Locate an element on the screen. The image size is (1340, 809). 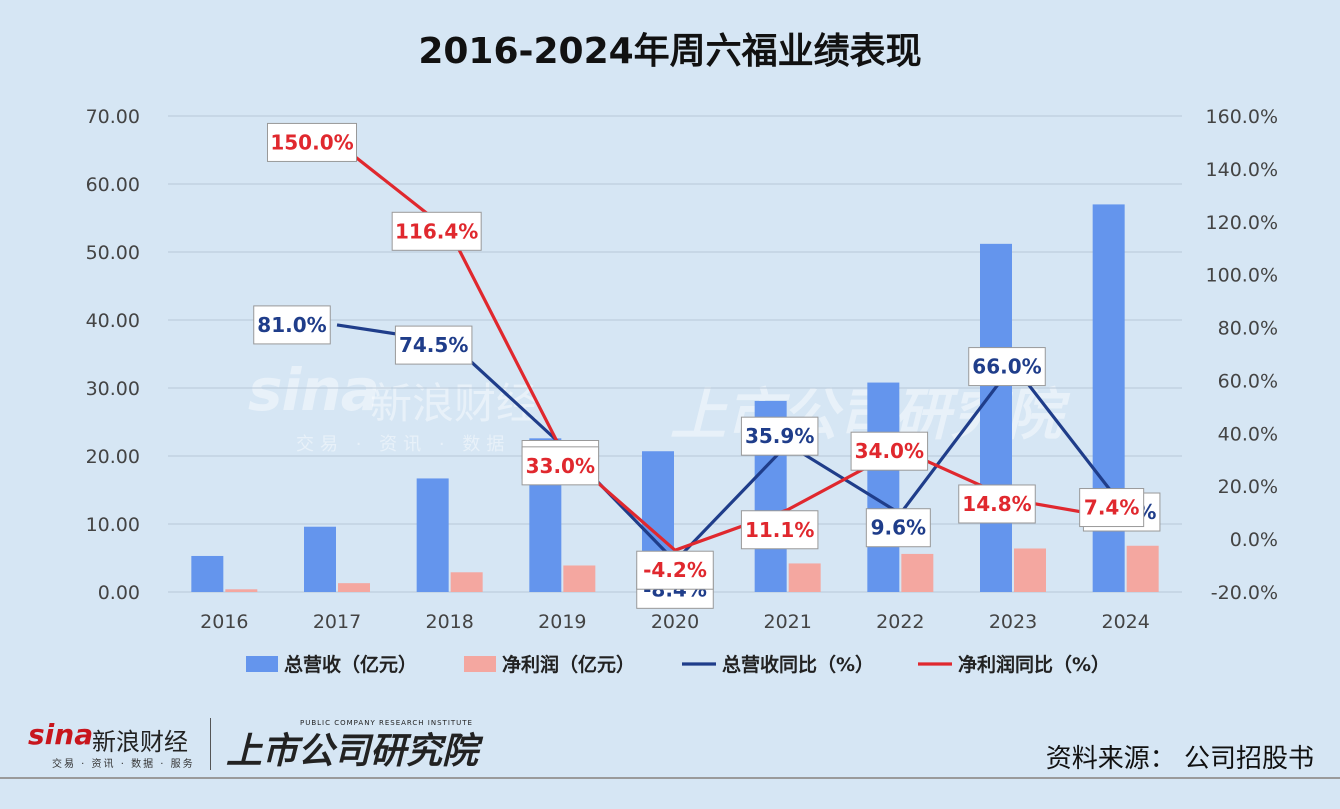
legend-label: 净利润同比（%） is located at coordinates (1034, 664).